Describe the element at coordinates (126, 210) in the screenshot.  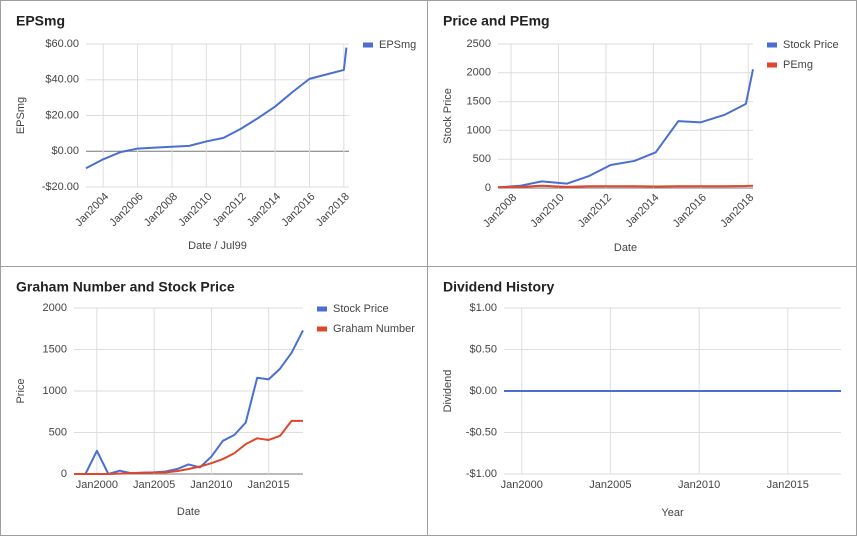
I see `x-tick-label: Jan2006` at that location.